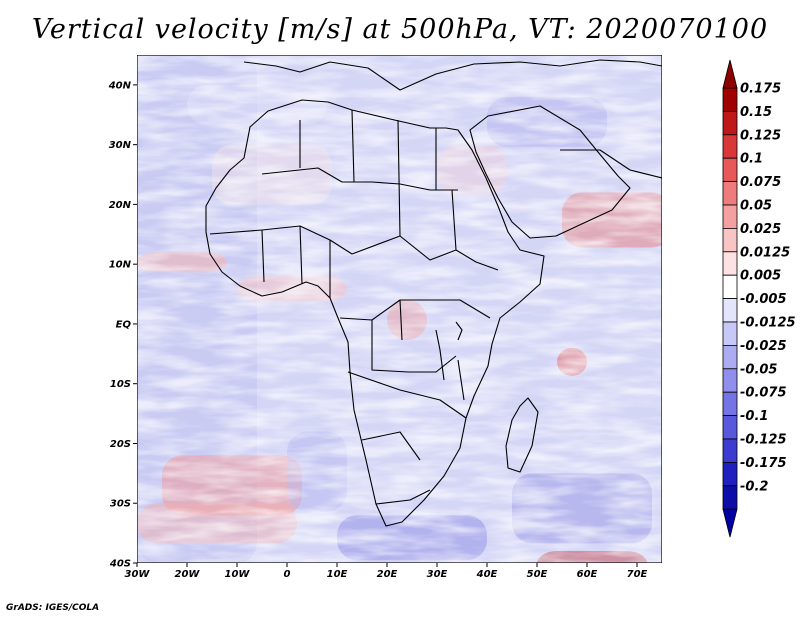 The image size is (800, 618). What do you see at coordinates (730, 523) in the screenshot?
I see `colorbar-bottom-arrow` at bounding box center [730, 523].